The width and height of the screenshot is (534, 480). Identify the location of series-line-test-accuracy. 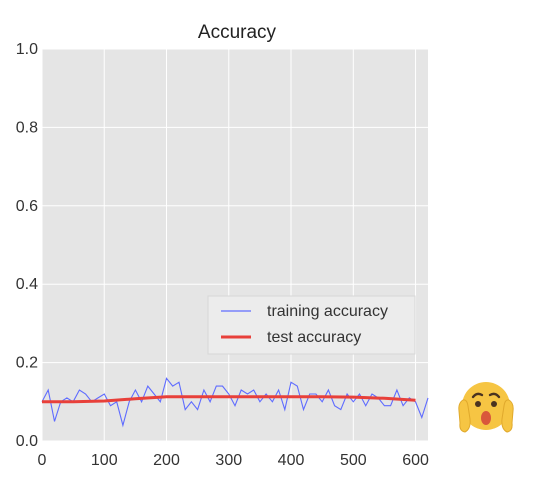
(229, 399).